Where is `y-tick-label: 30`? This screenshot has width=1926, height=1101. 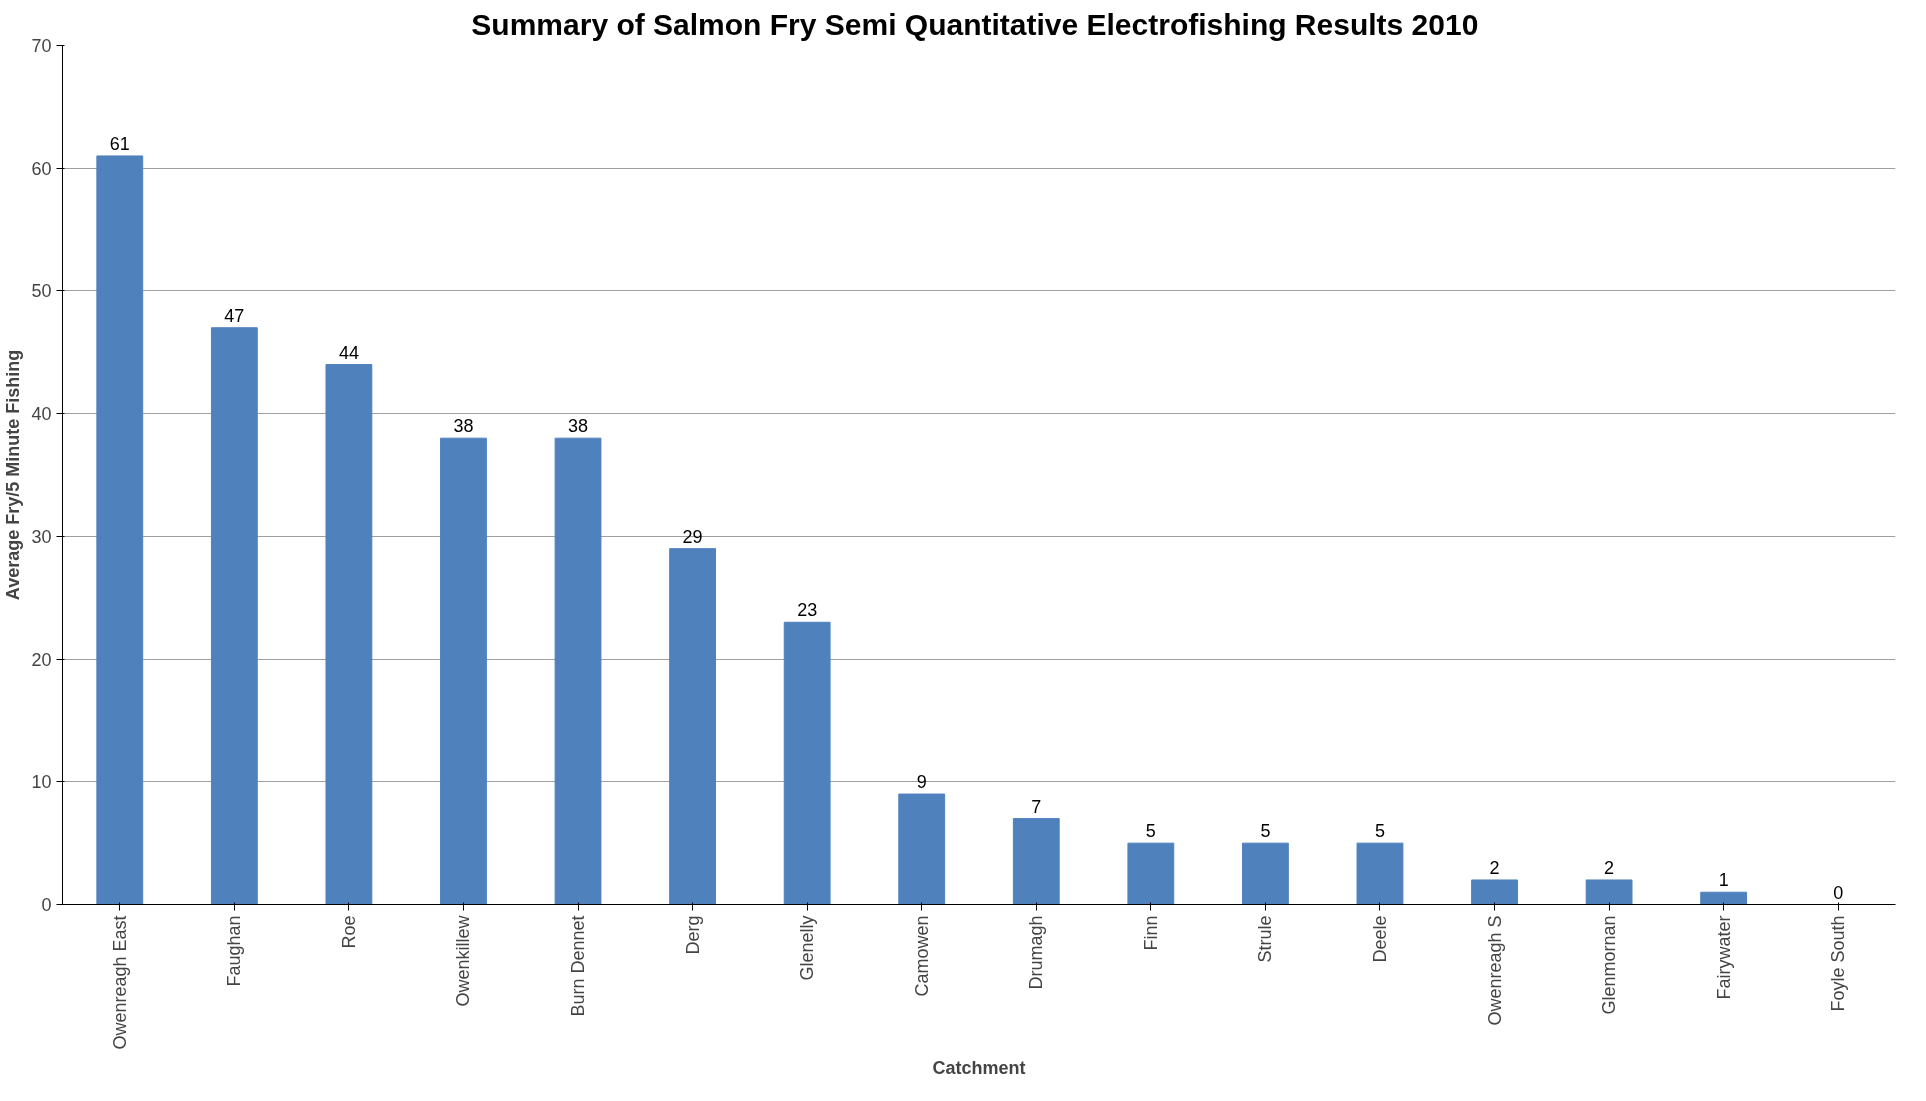 y-tick-label: 30 is located at coordinates (41, 536).